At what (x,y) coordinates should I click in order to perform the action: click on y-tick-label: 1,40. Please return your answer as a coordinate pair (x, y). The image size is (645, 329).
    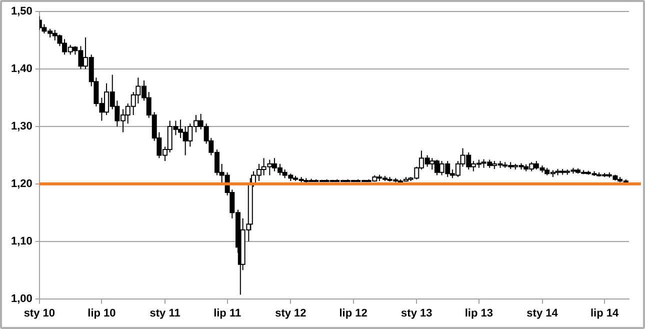
    Looking at the image, I should click on (21, 69).